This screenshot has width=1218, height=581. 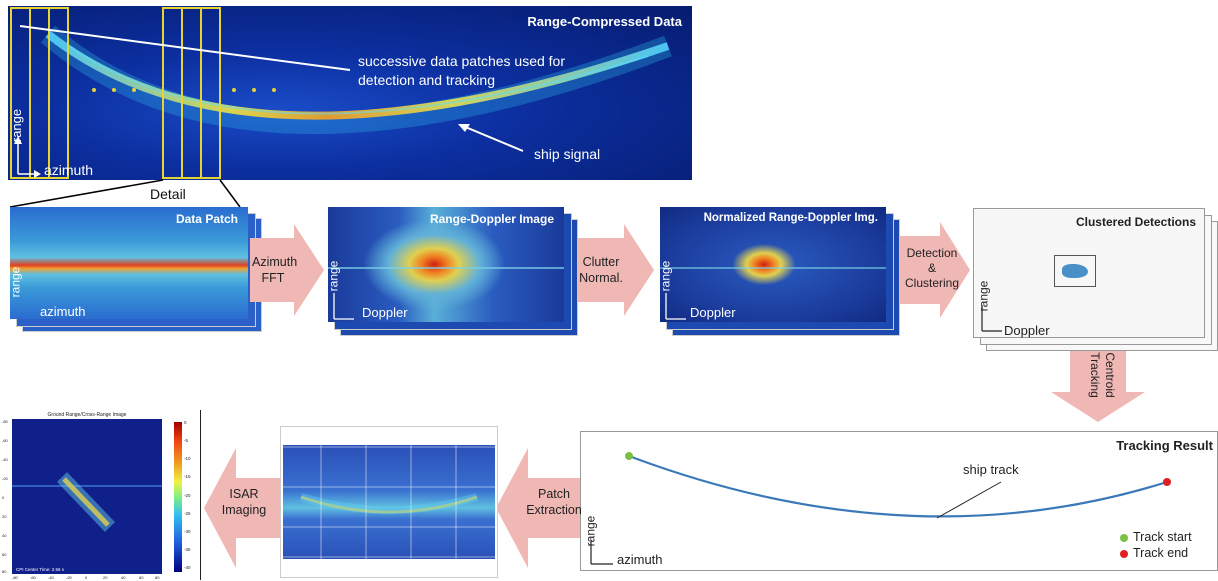 I want to click on isar-xticks: -80 -60 -40 -20 0 20 40 60 80, so click(x=86, y=577).